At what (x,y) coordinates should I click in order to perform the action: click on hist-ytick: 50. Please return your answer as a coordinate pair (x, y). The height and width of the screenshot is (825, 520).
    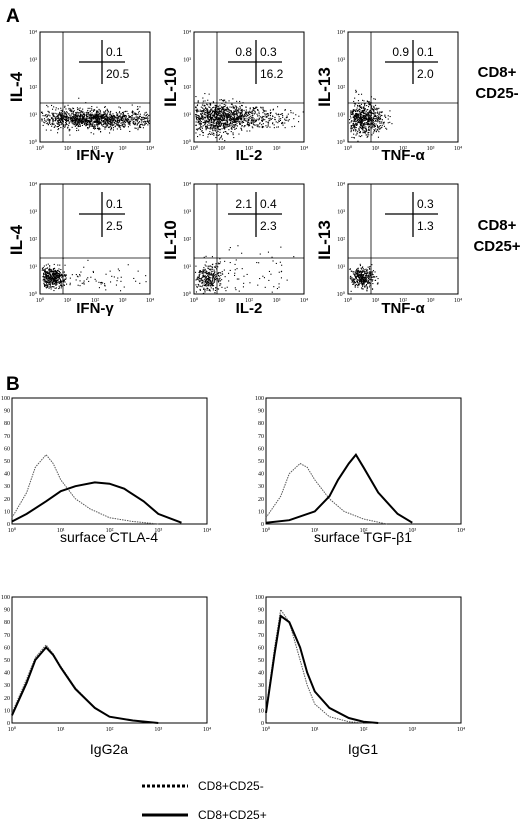
    Looking at the image, I should click on (261, 462).